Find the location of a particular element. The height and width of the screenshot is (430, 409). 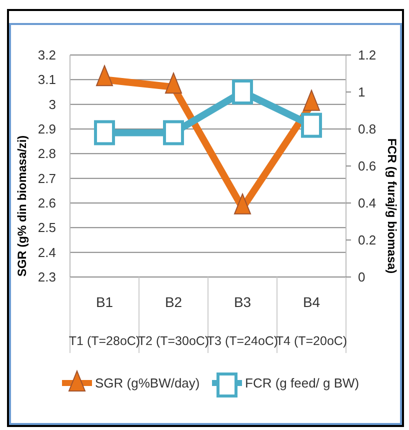

legend-label: FCR (g feed/ g BW) is located at coordinates (302, 383).